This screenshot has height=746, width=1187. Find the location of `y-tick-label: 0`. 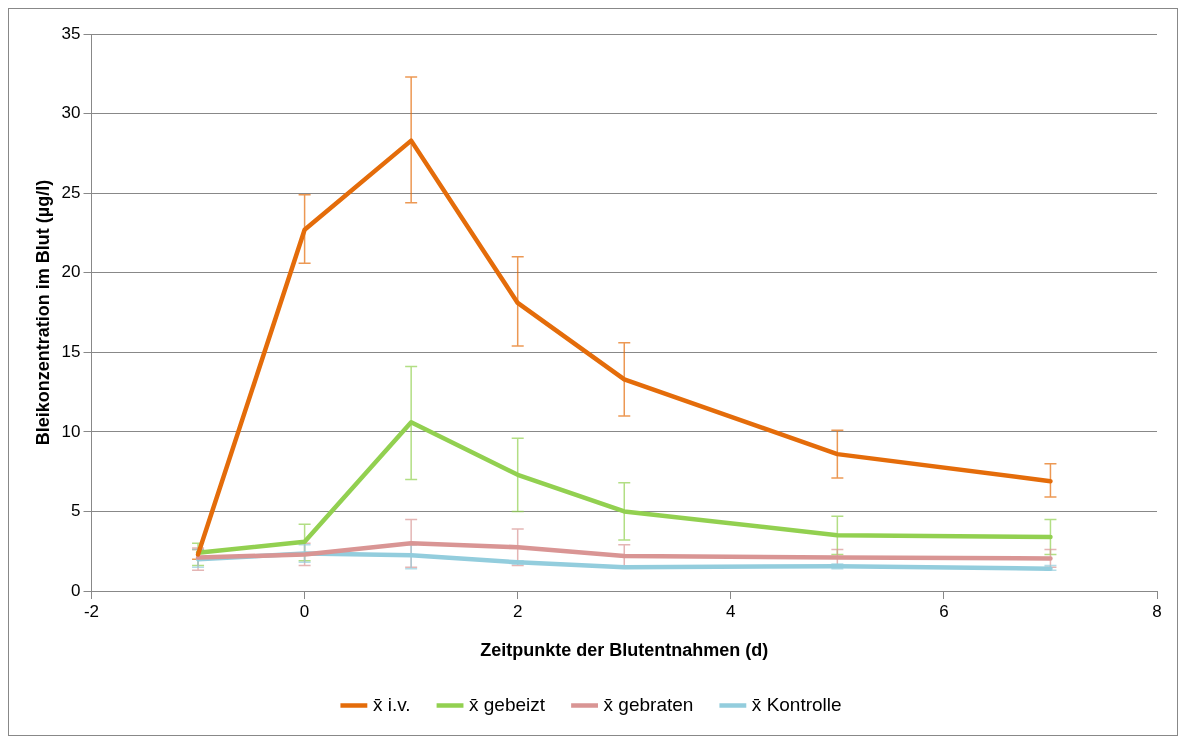

y-tick-label: 0 is located at coordinates (76, 590).